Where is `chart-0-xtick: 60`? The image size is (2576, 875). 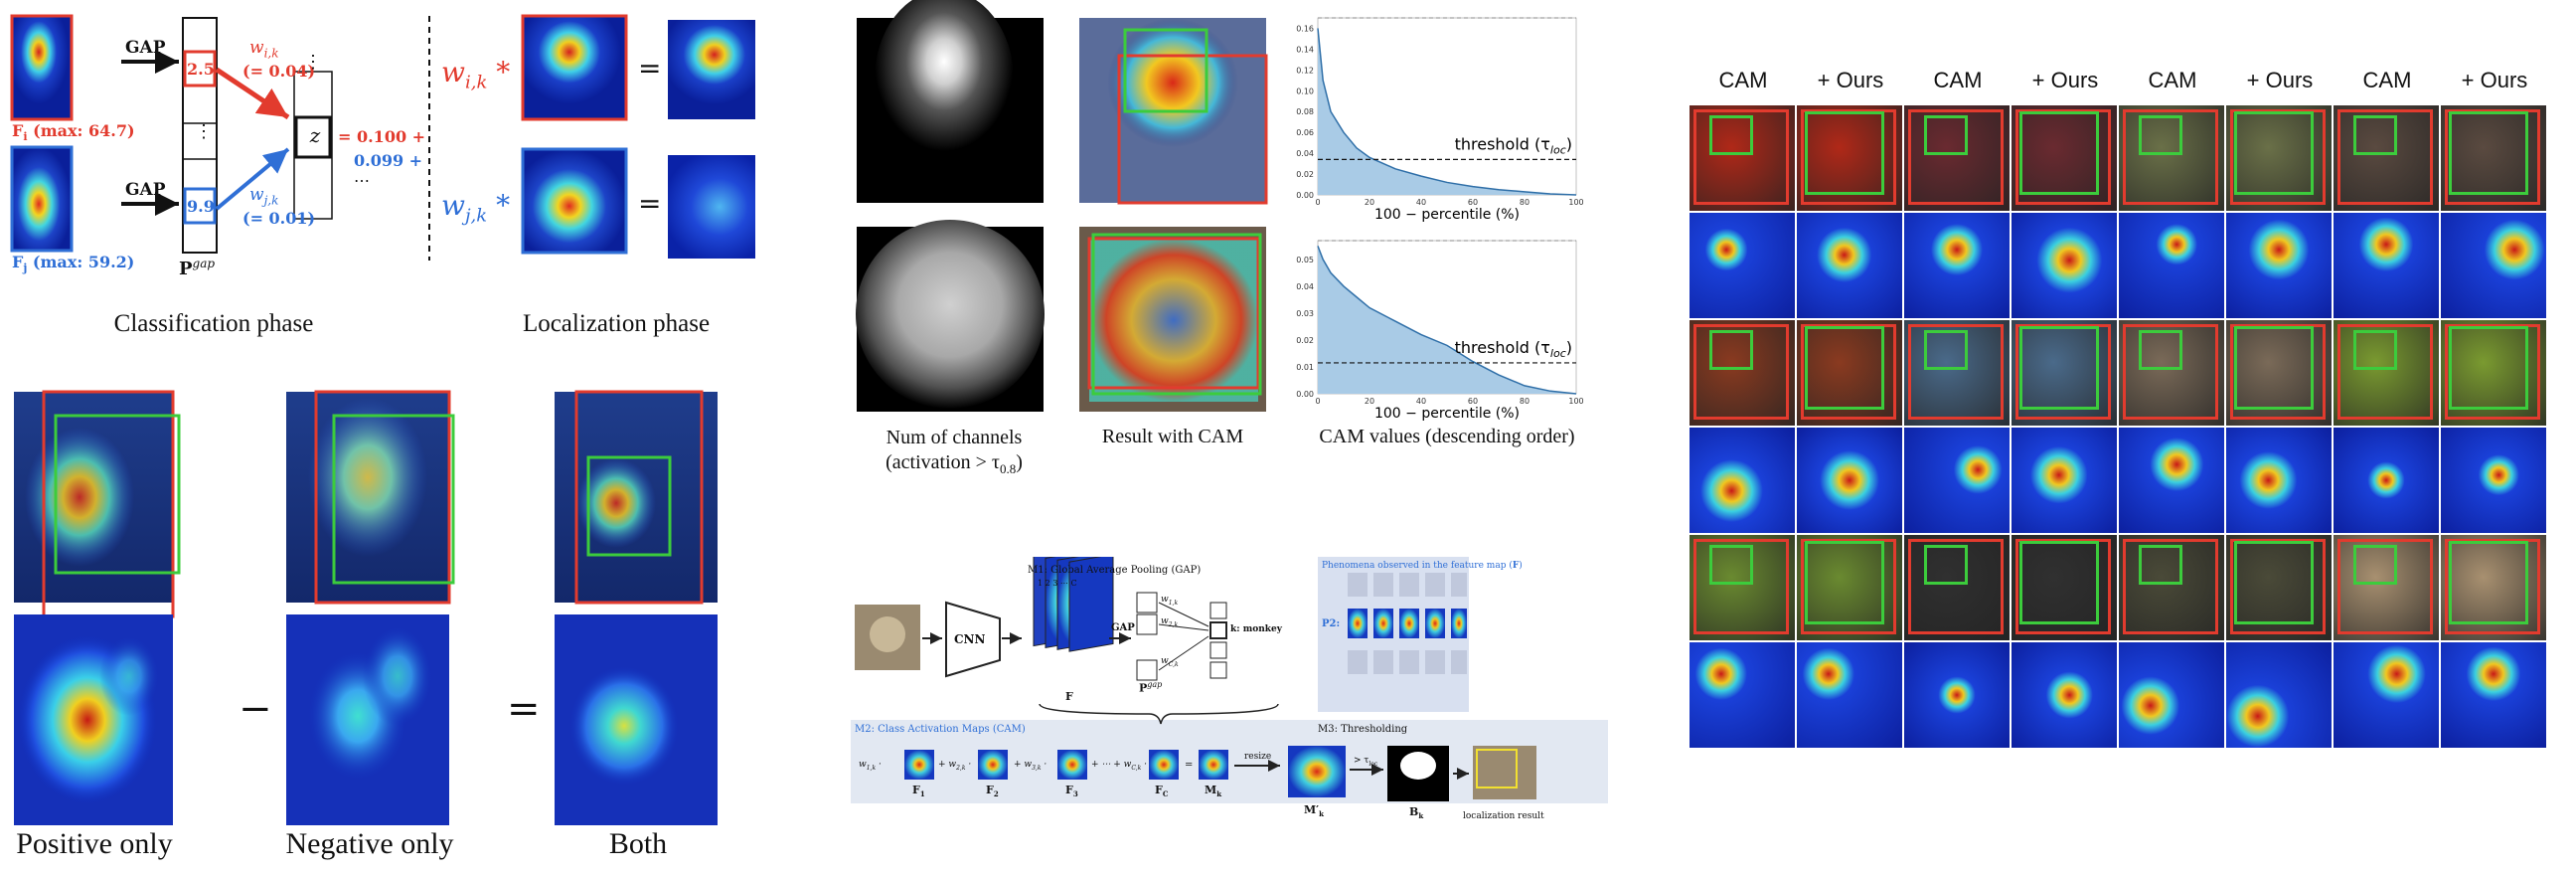 chart-0-xtick: 60 is located at coordinates (1473, 202).